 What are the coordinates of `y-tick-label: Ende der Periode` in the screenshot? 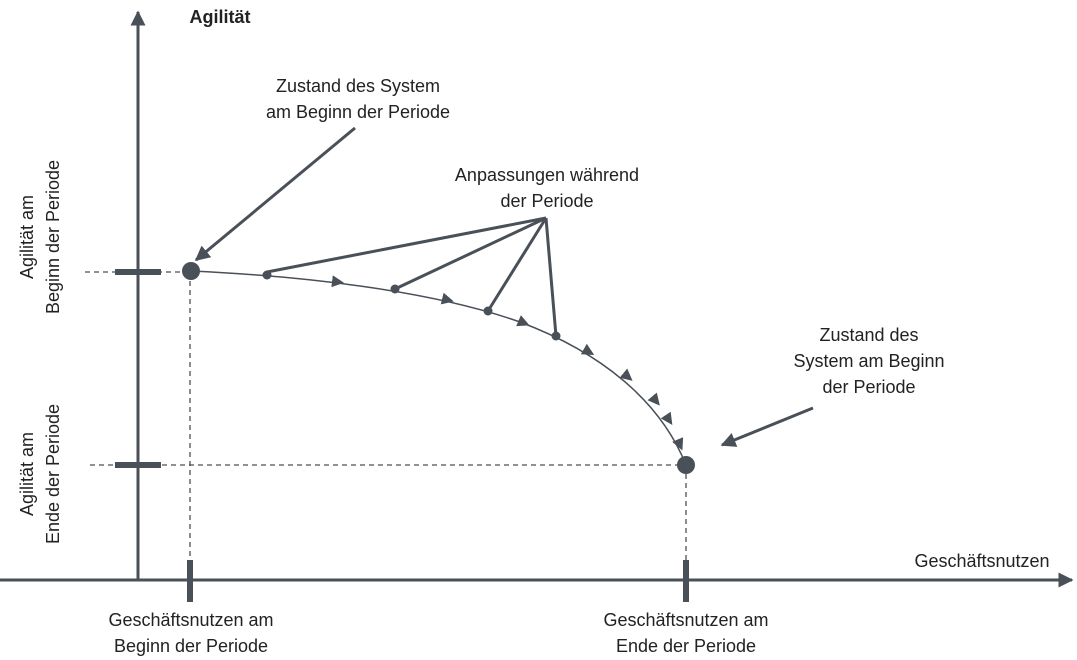 It's located at (53, 474).